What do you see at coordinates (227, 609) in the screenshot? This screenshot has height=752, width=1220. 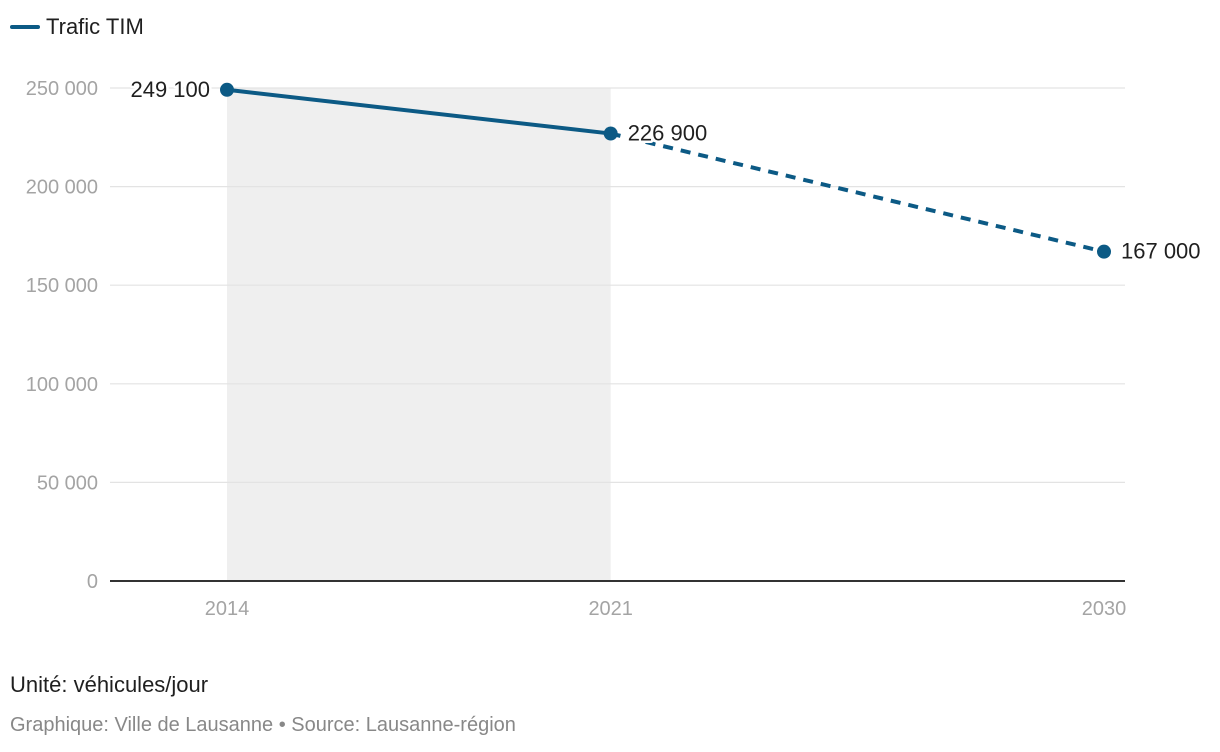 I see `x-tick-label: 2014` at bounding box center [227, 609].